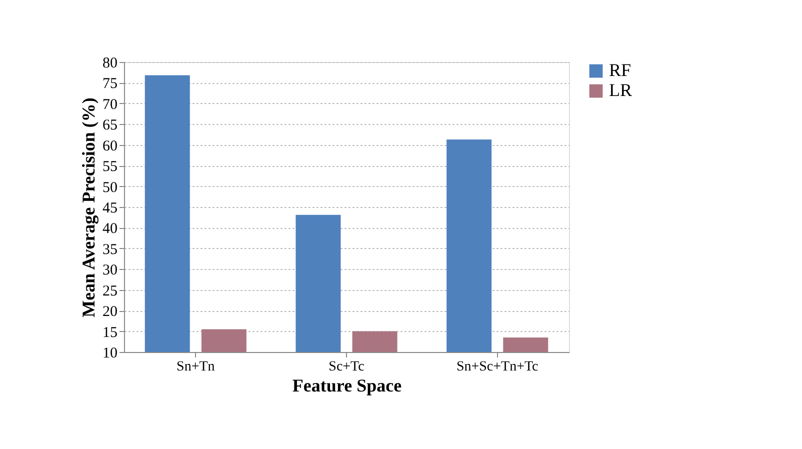 This screenshot has height=449, width=802. I want to click on y-axis-title: Mean Average Precision (%), so click(88, 208).